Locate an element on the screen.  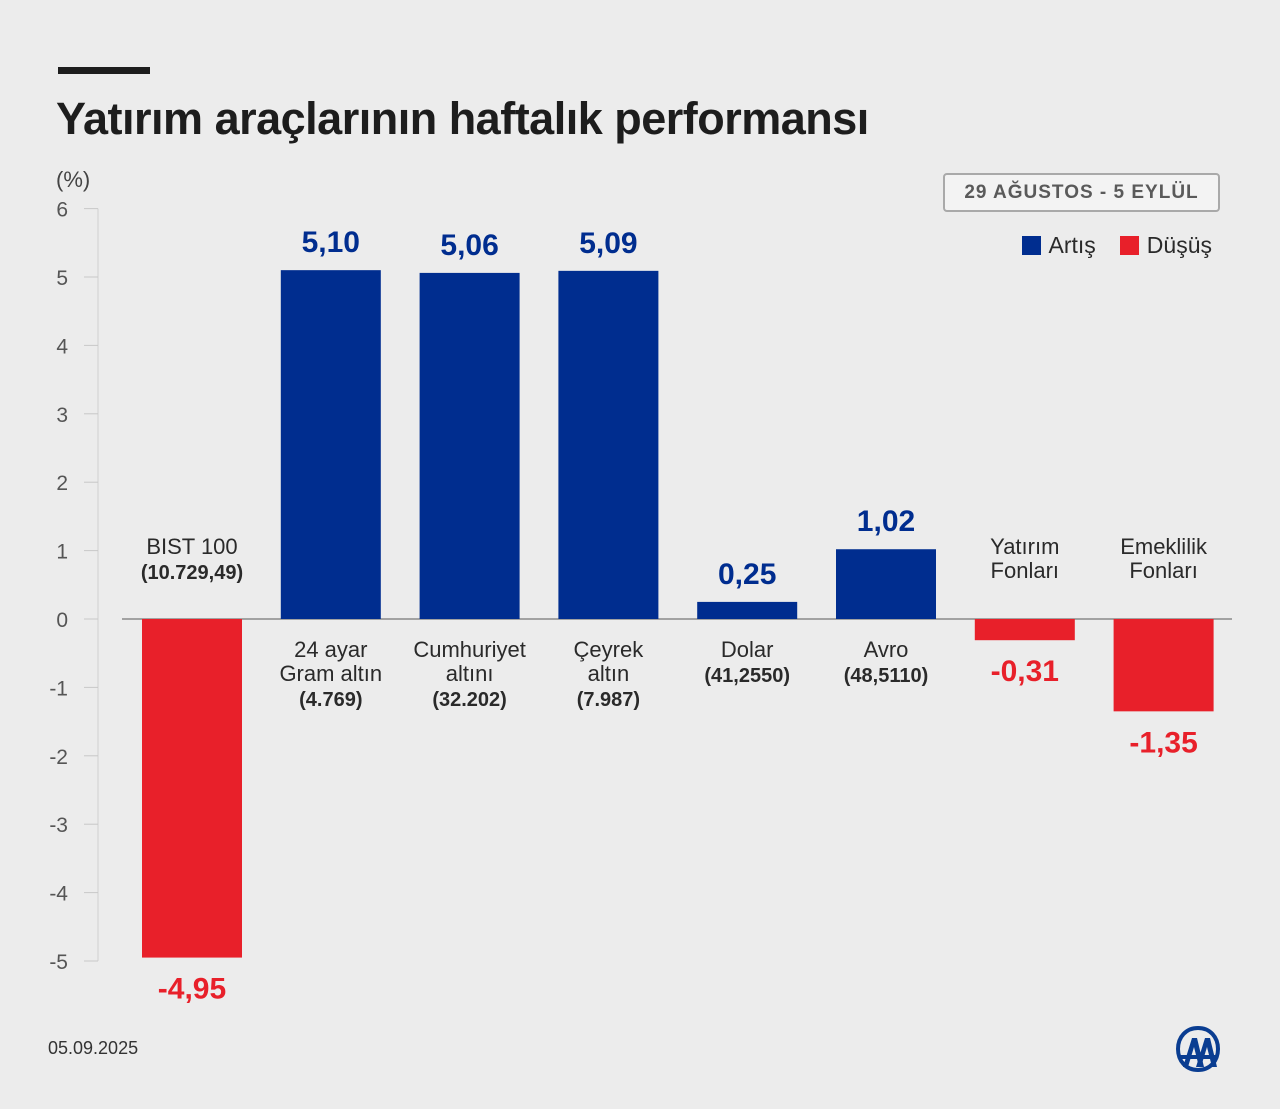
category-label: Yatırım is located at coordinates (1024, 546).